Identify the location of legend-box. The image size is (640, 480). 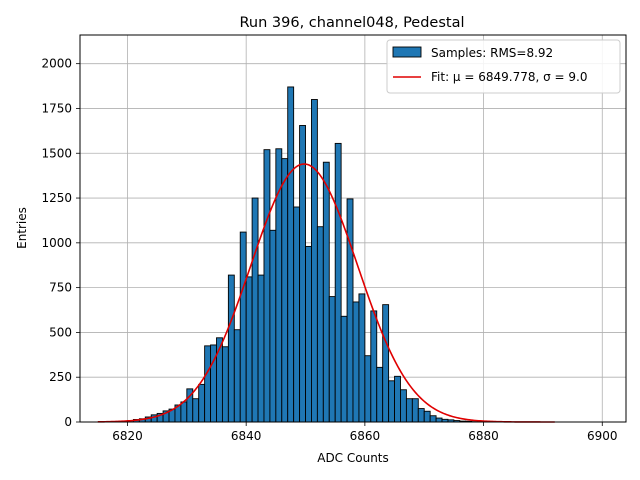
(503, 66).